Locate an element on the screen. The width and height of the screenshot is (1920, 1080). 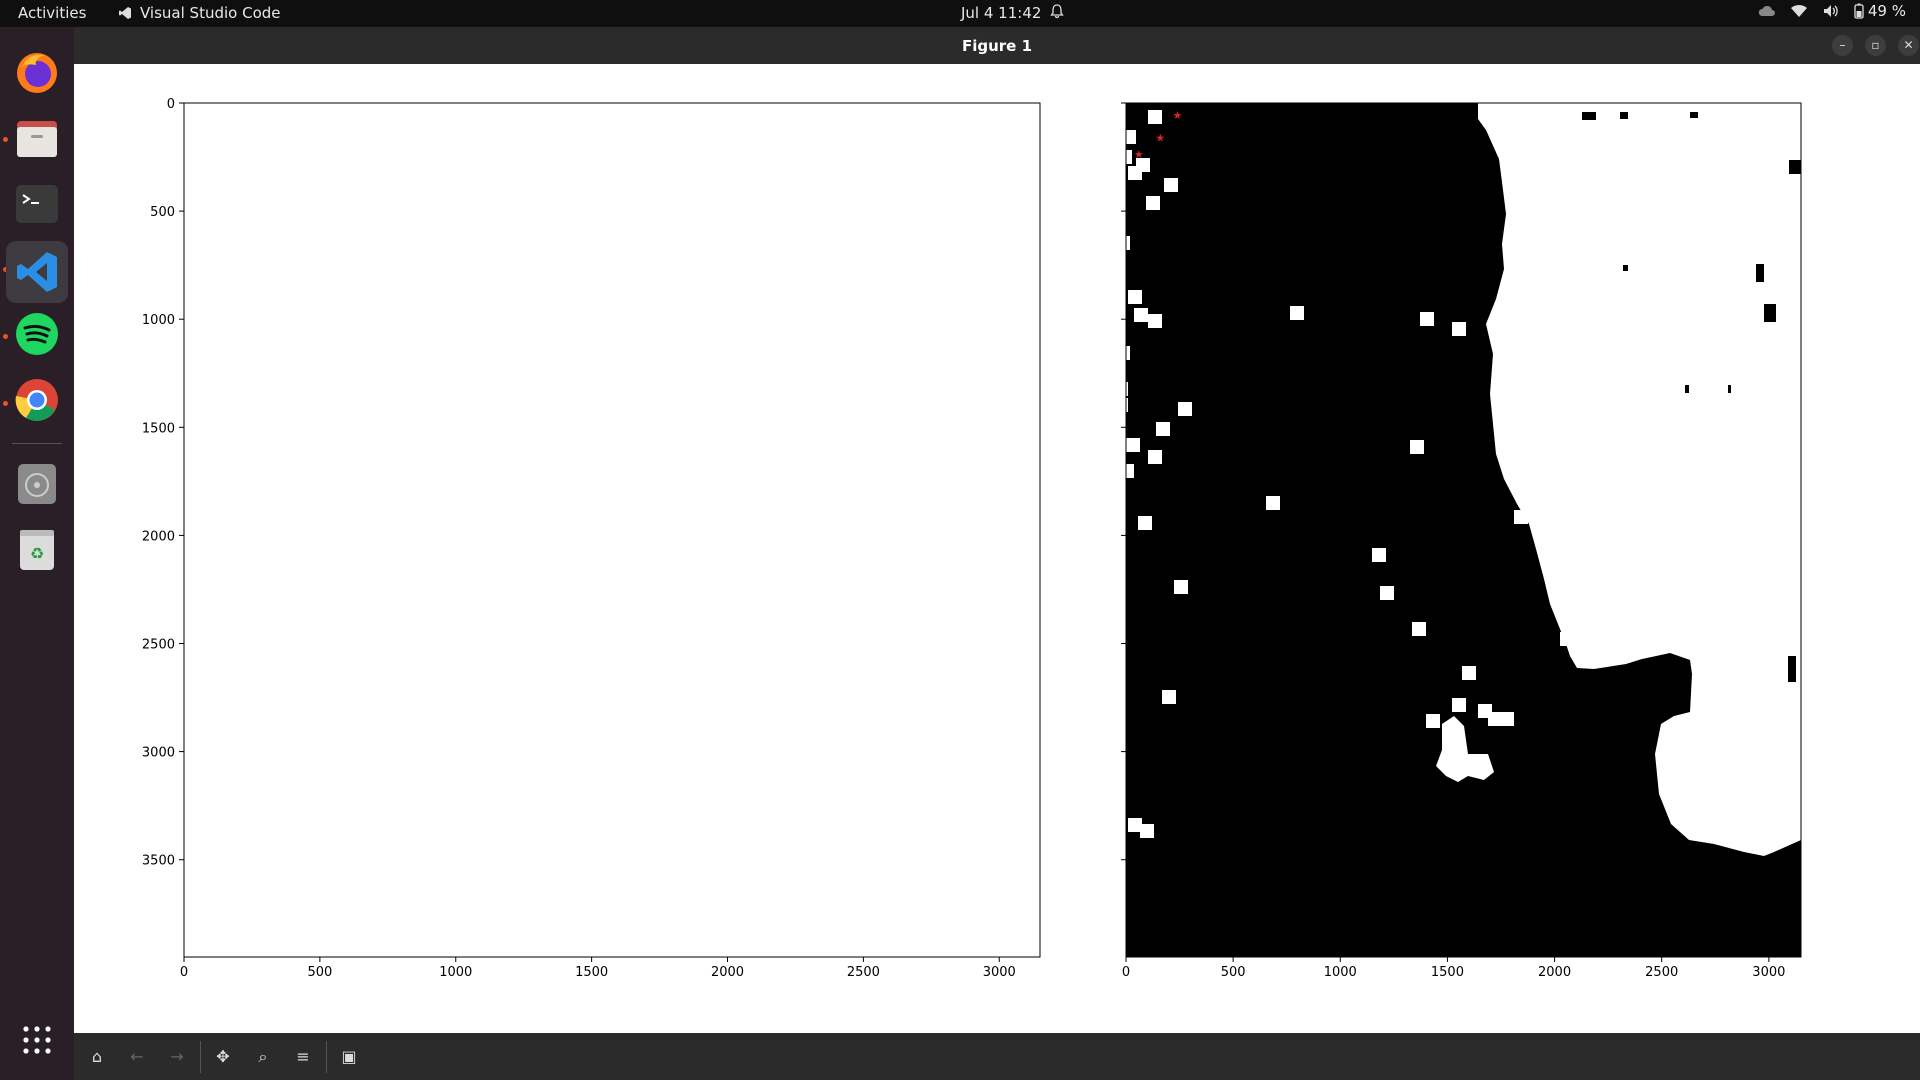
dock-files is located at coordinates (37, 138).